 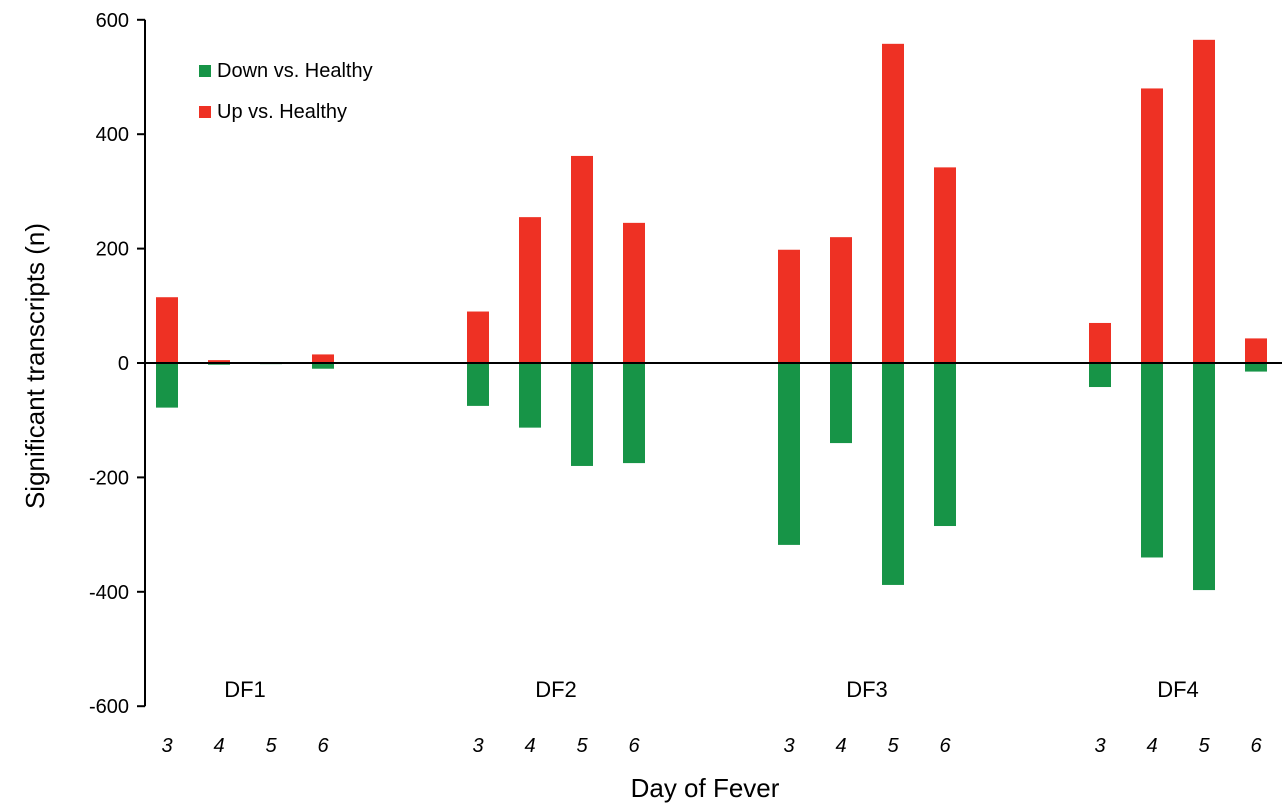 I want to click on y-tick-label: -400, so click(x=109, y=593).